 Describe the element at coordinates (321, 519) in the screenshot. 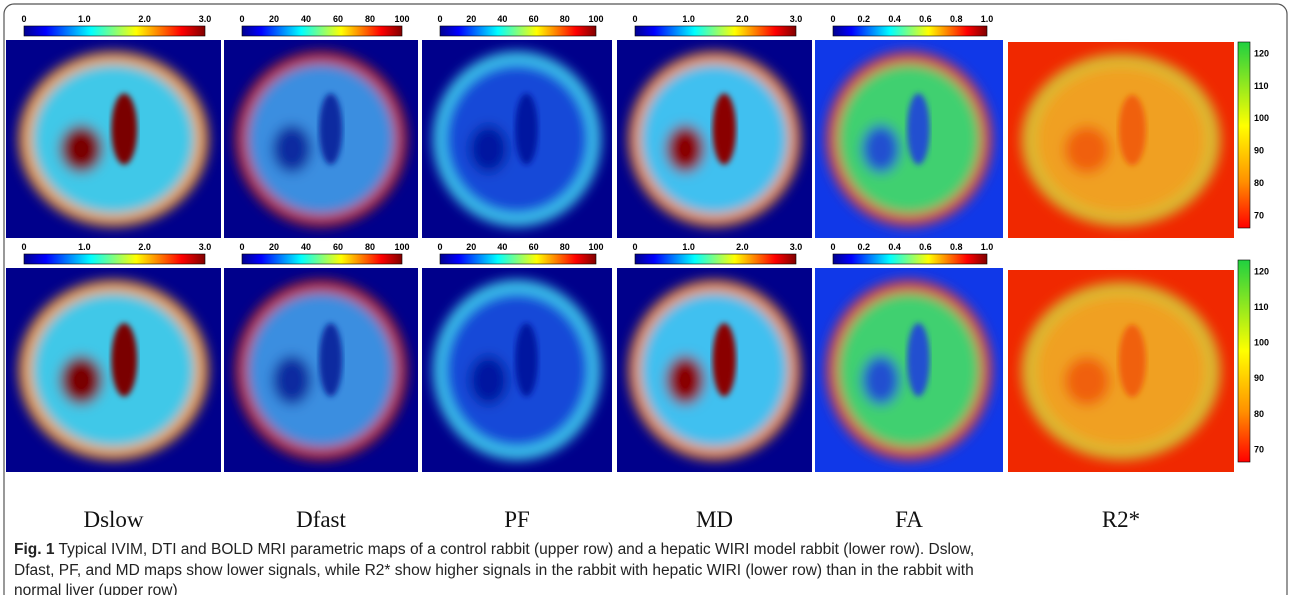

I see `column-label: Dfast` at that location.